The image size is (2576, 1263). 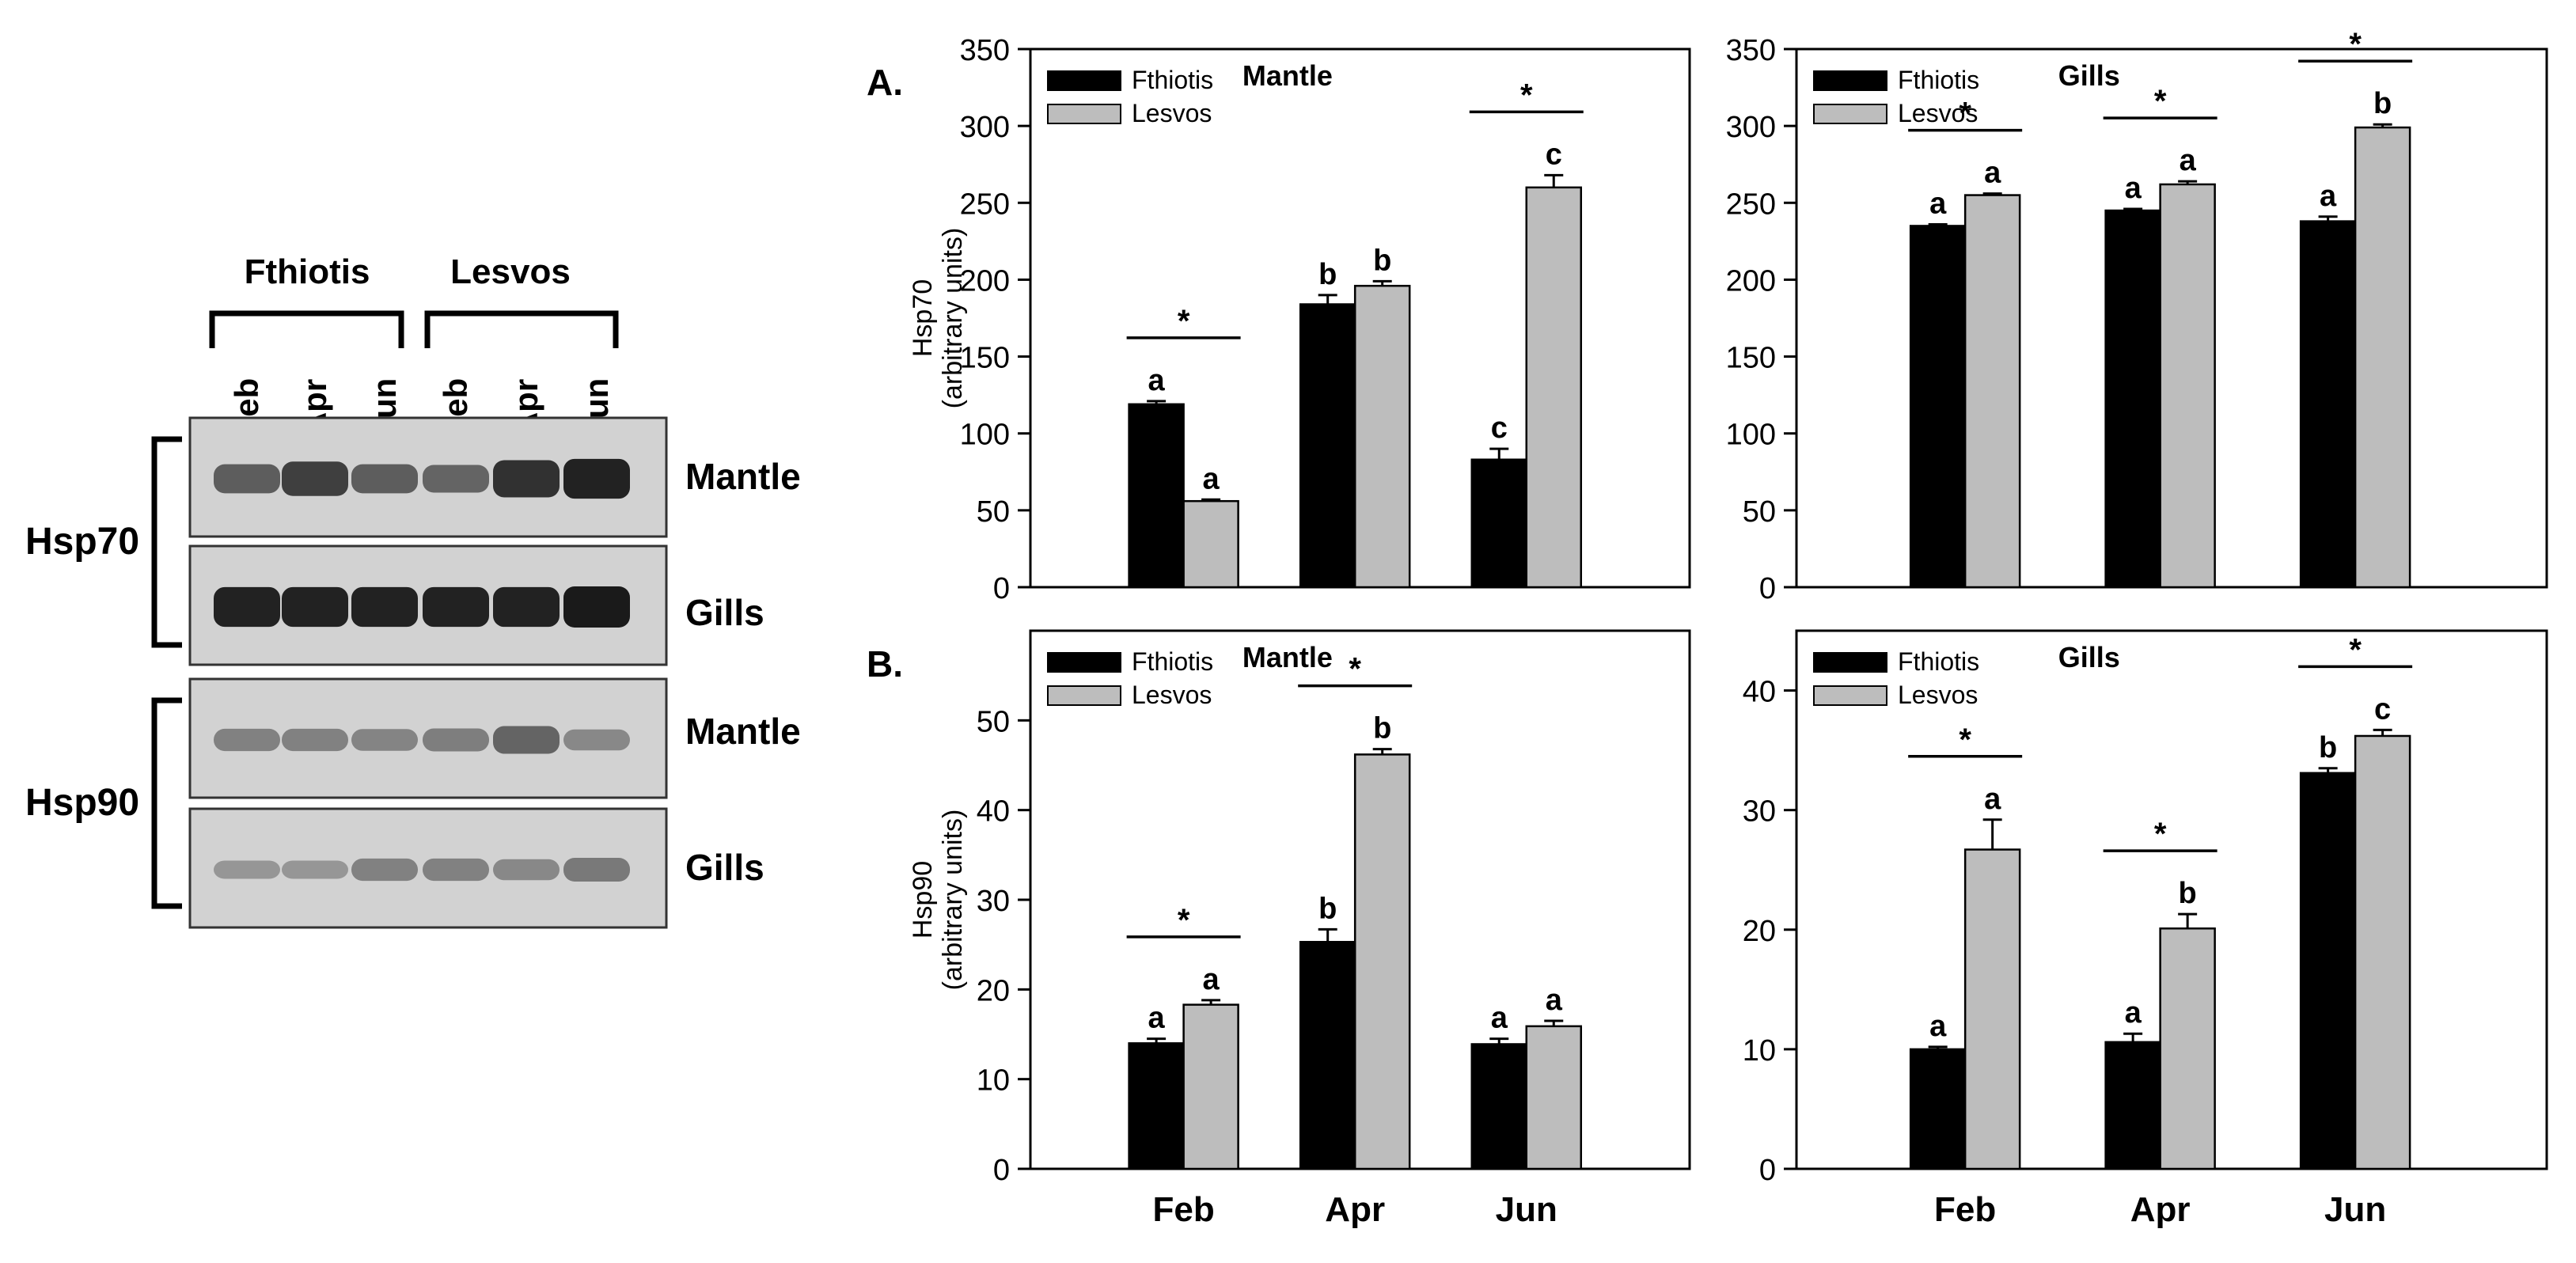 I want to click on y-tick-label: 10, so click(x=1759, y=1051).